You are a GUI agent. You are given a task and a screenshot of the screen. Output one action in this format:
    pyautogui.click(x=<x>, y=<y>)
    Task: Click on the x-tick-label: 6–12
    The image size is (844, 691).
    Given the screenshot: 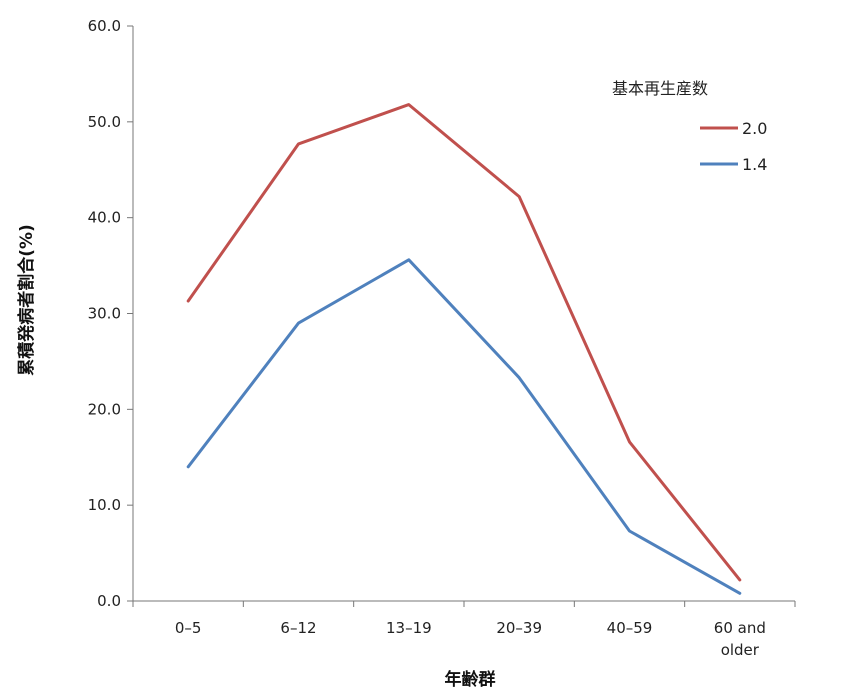 What is the action you would take?
    pyautogui.click(x=298, y=628)
    